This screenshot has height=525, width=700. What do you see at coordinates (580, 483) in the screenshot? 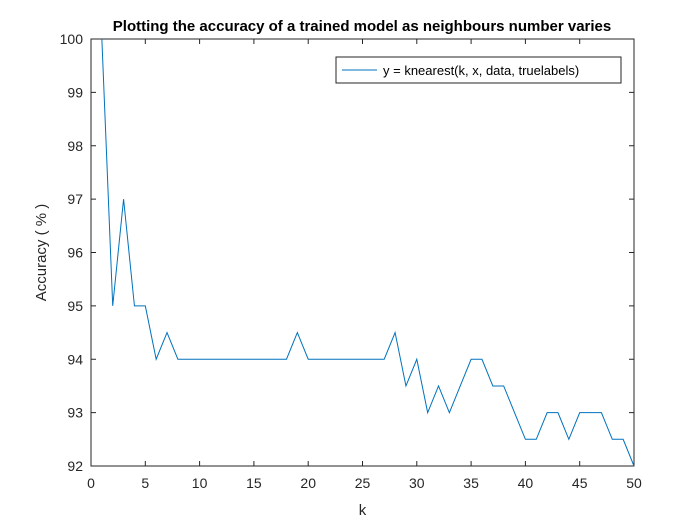
I see `x-tick-label: 45` at bounding box center [580, 483].